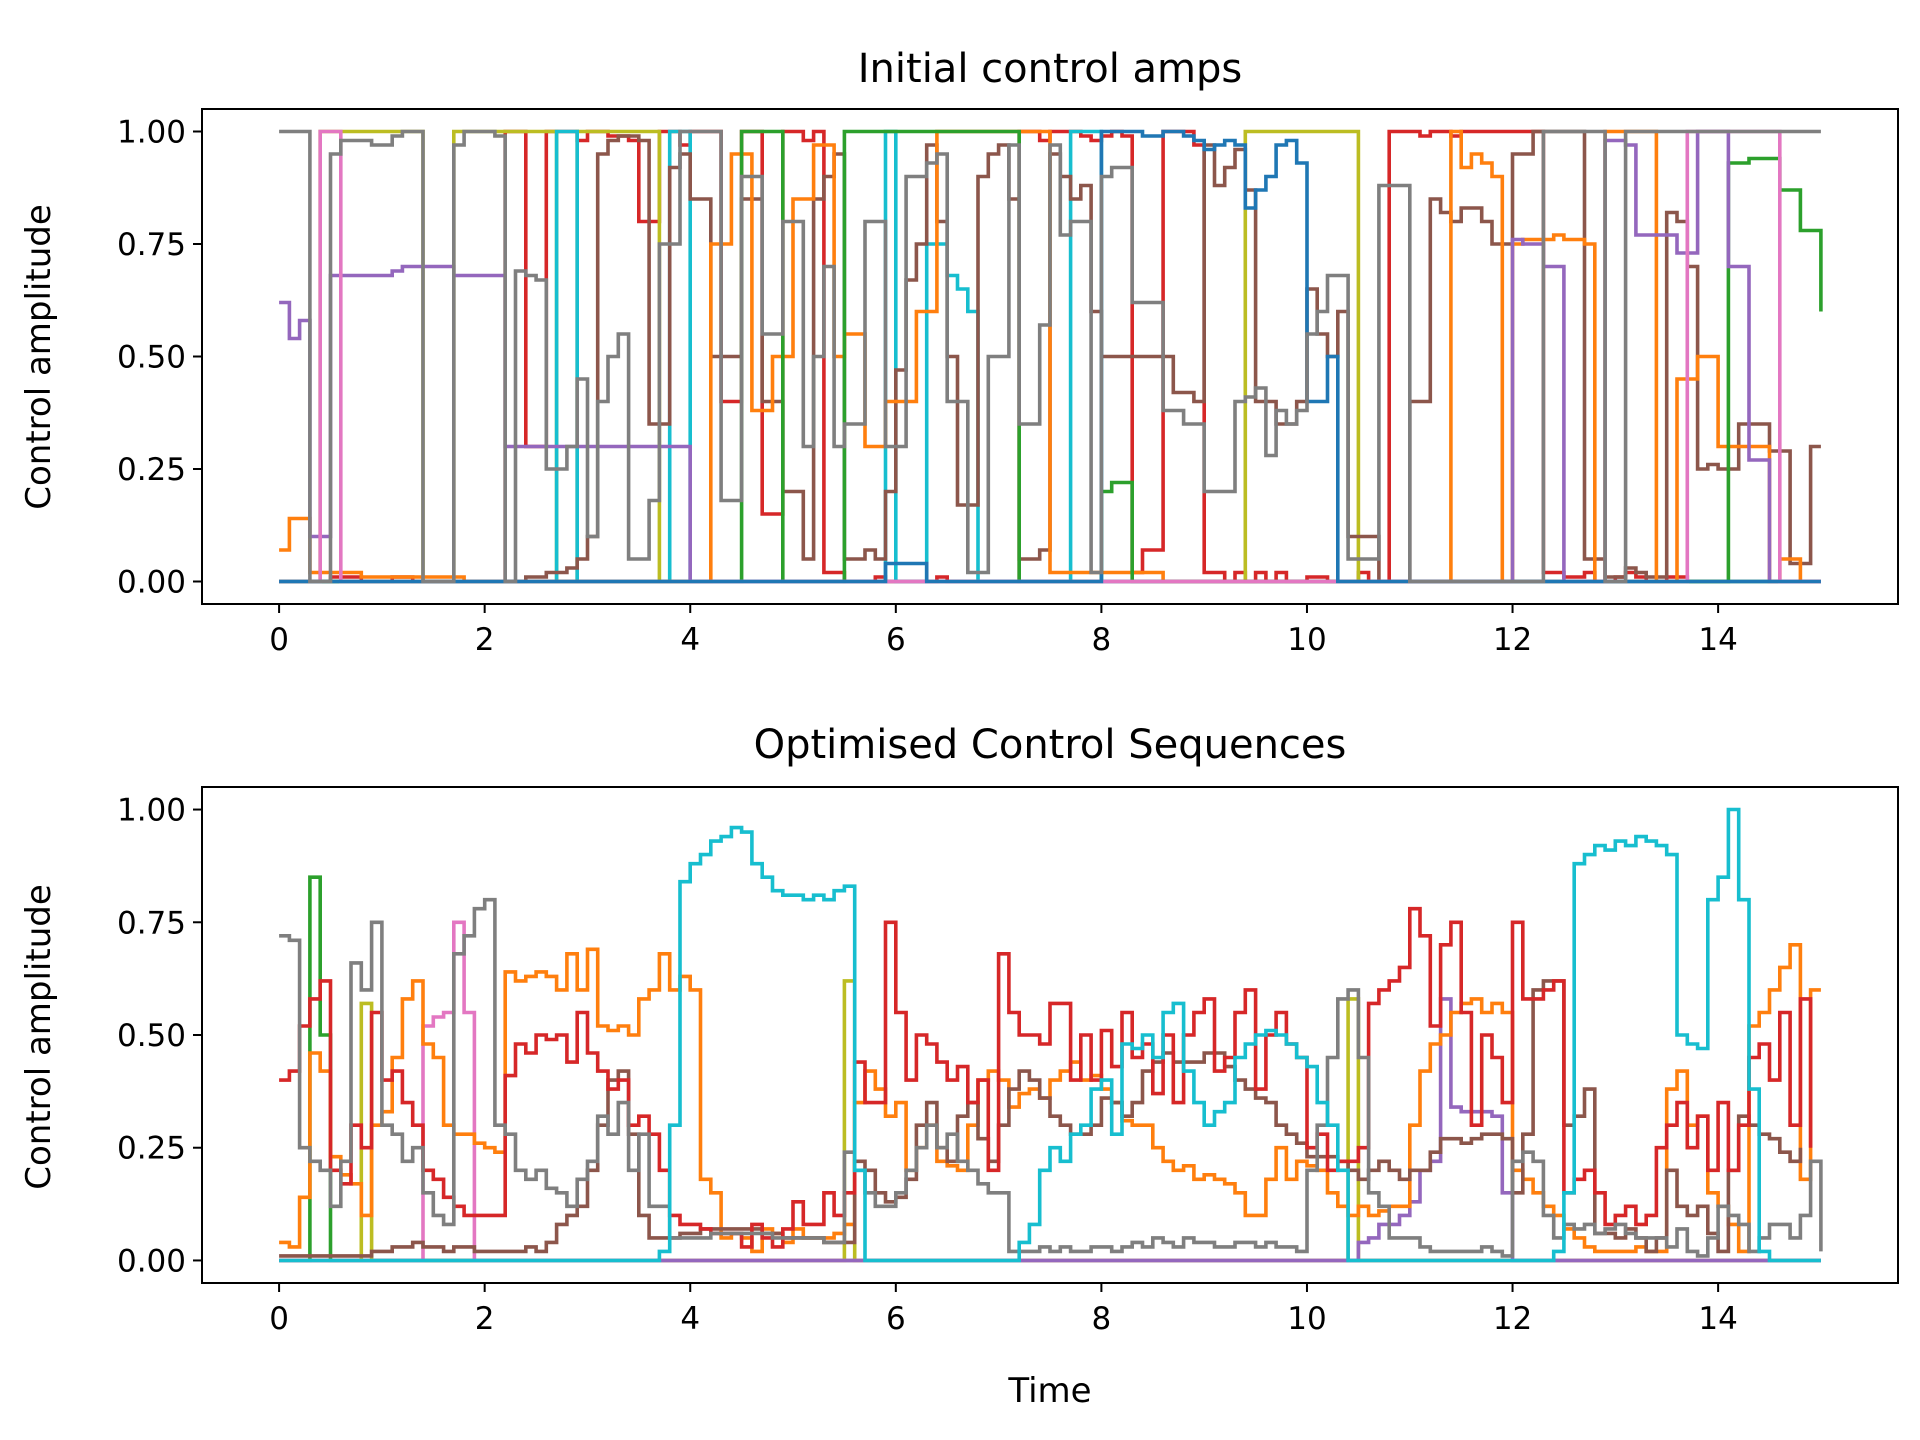  Describe the element at coordinates (1049, 1391) in the screenshot. I see `x-axis-label: Time` at that location.